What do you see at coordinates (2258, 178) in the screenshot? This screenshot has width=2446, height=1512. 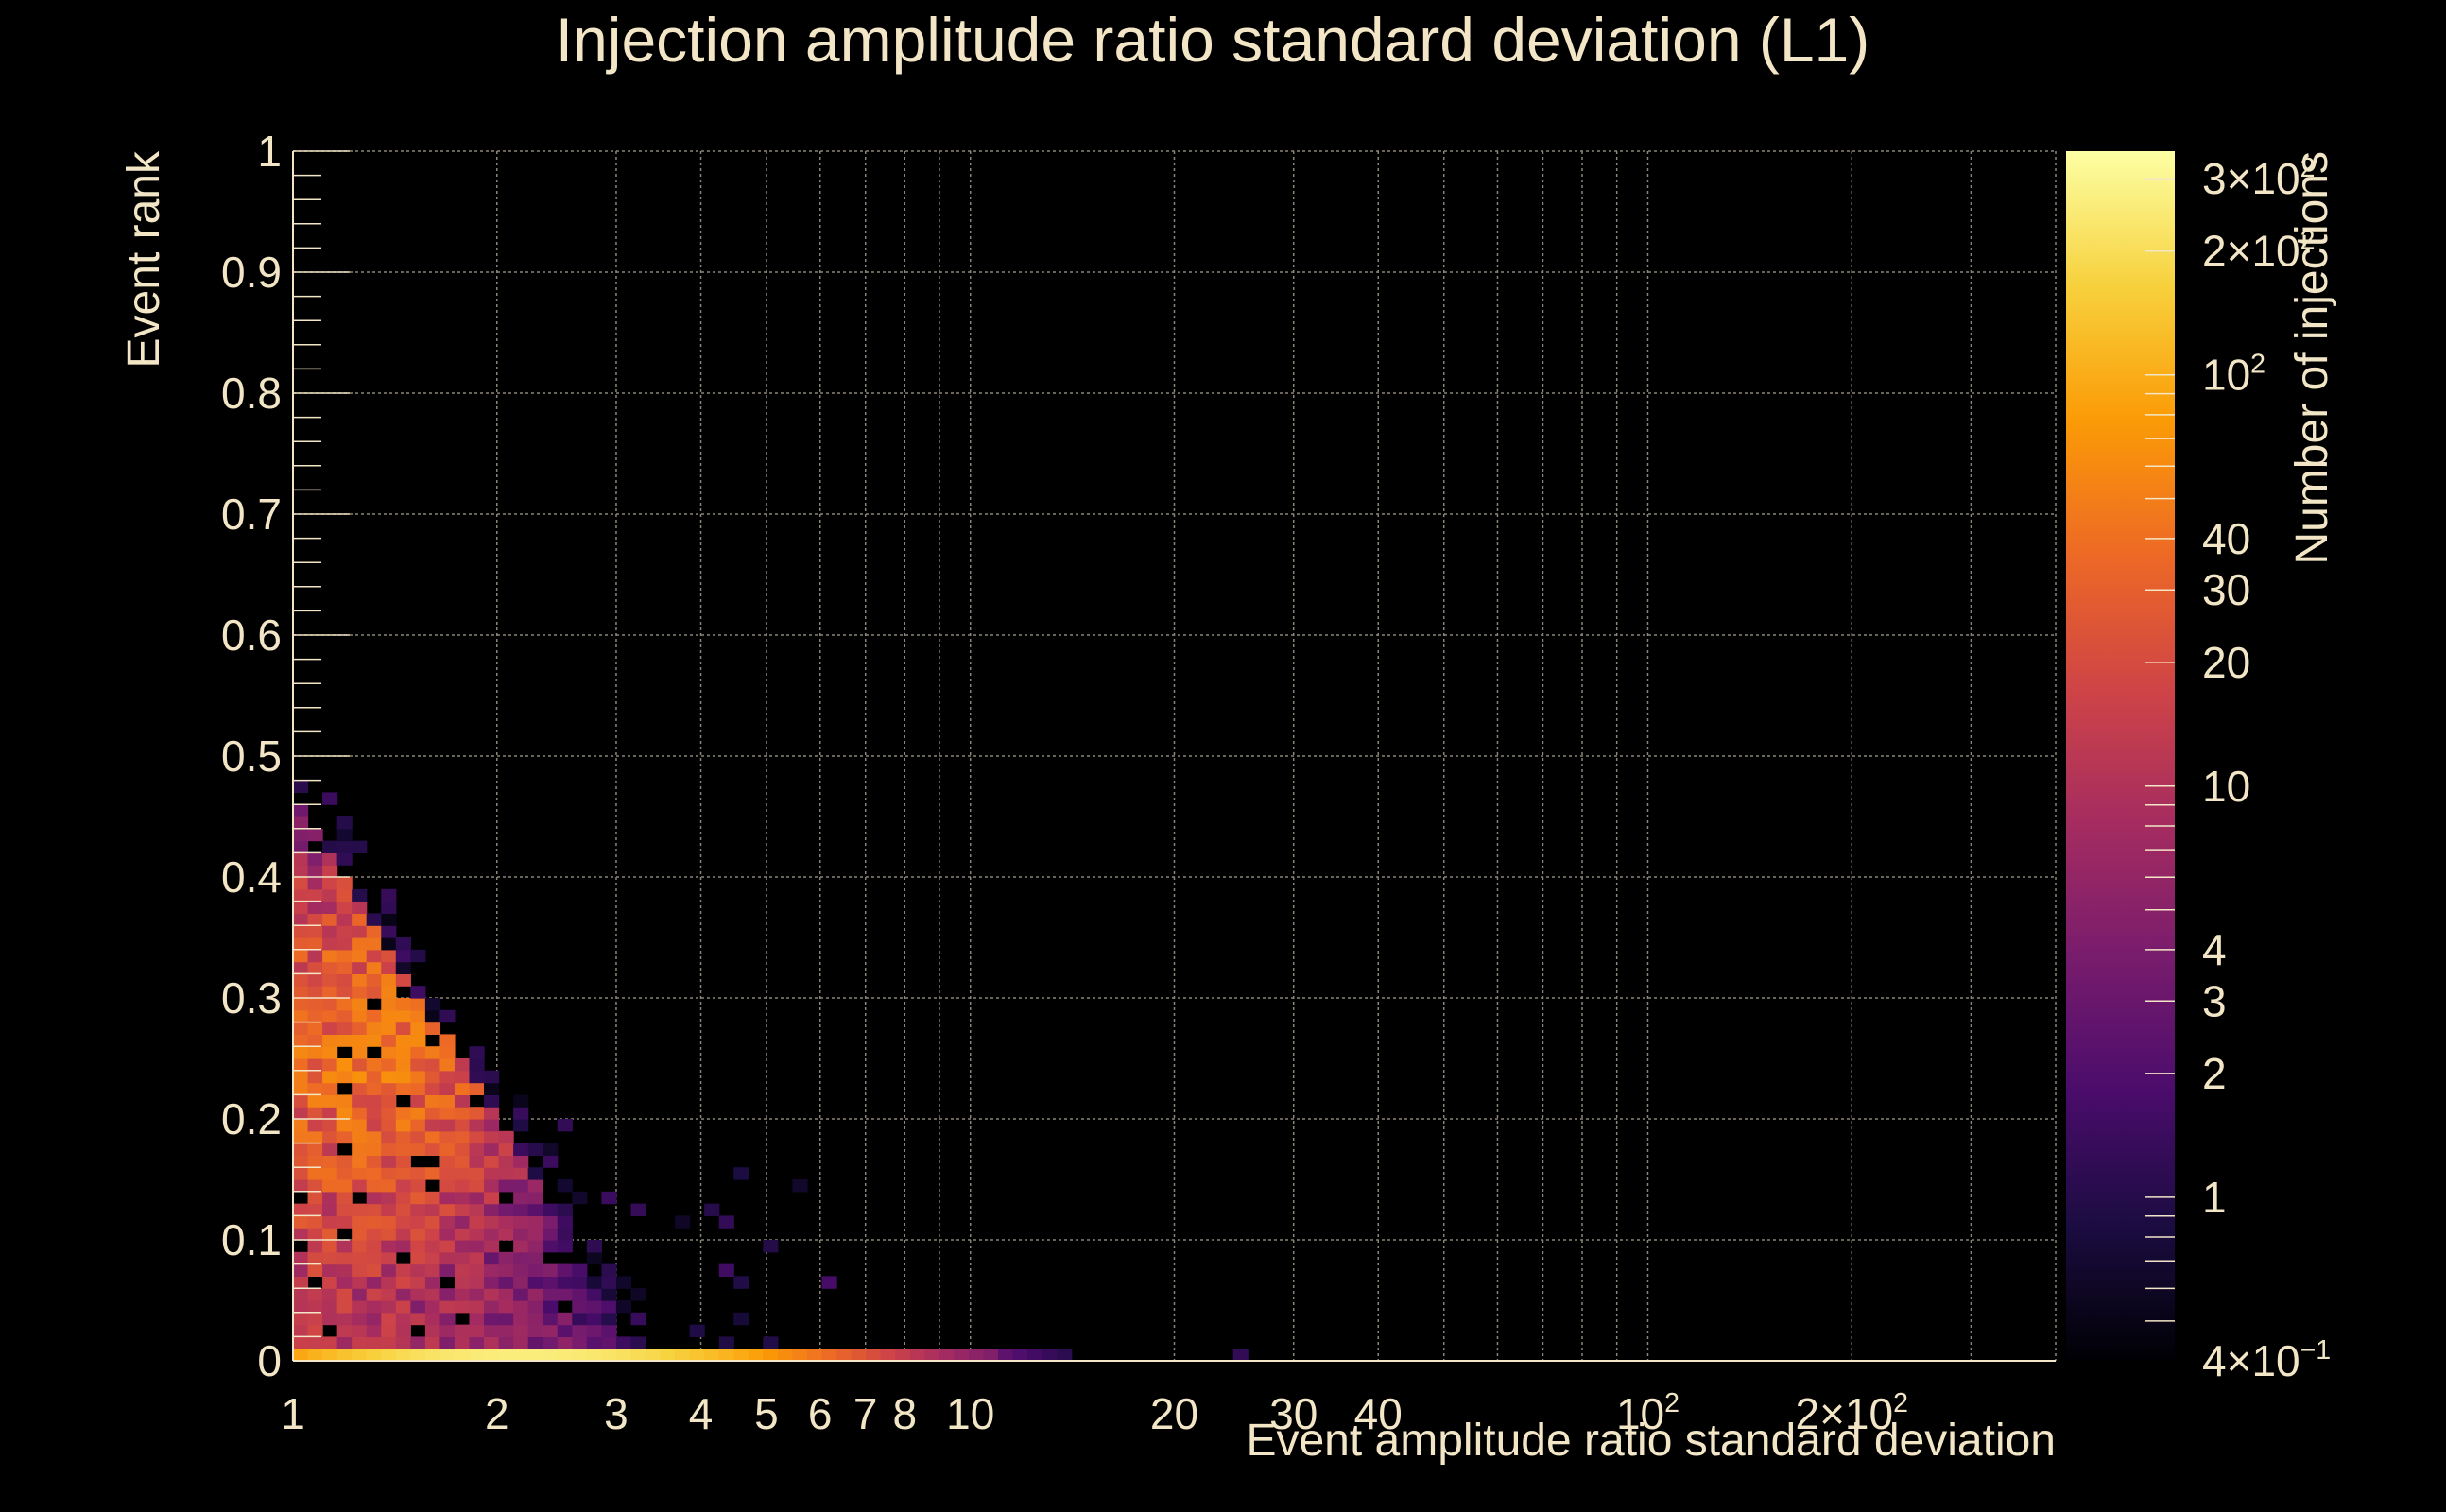 I see `colorbar-tick-label: 3×10²` at bounding box center [2258, 178].